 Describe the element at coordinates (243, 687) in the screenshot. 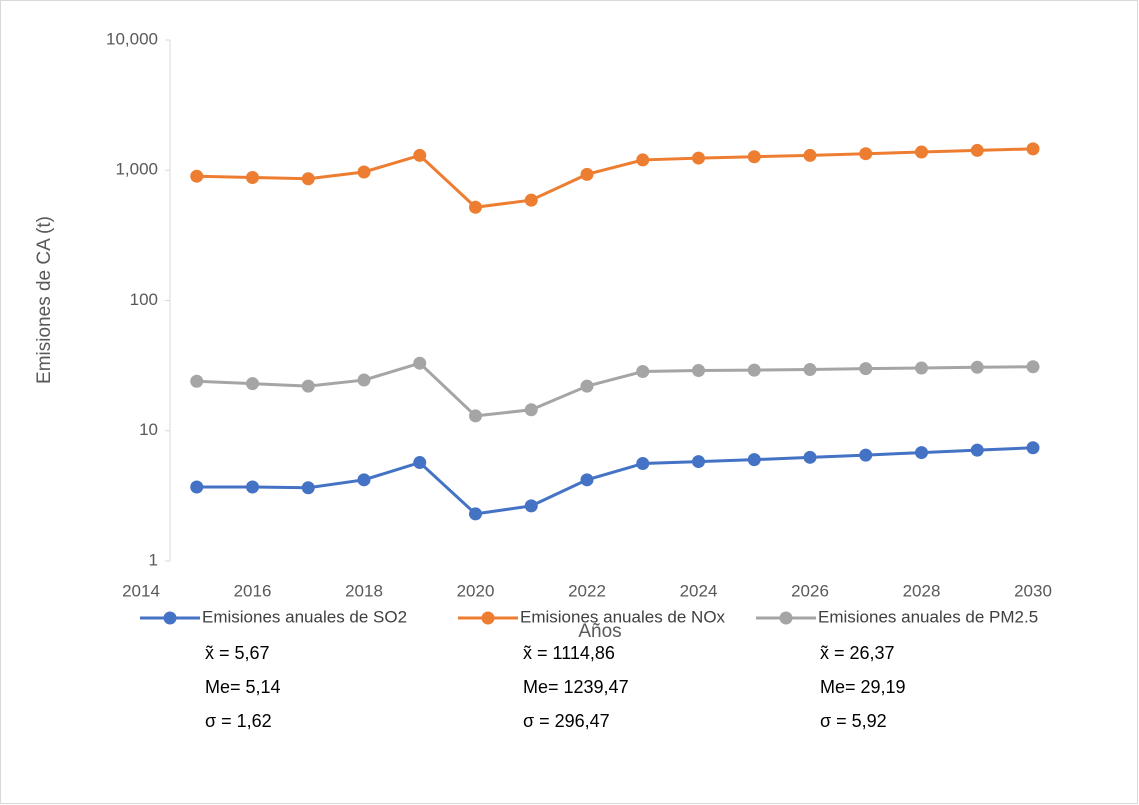

I see `stat-text: Me= 5,14` at that location.